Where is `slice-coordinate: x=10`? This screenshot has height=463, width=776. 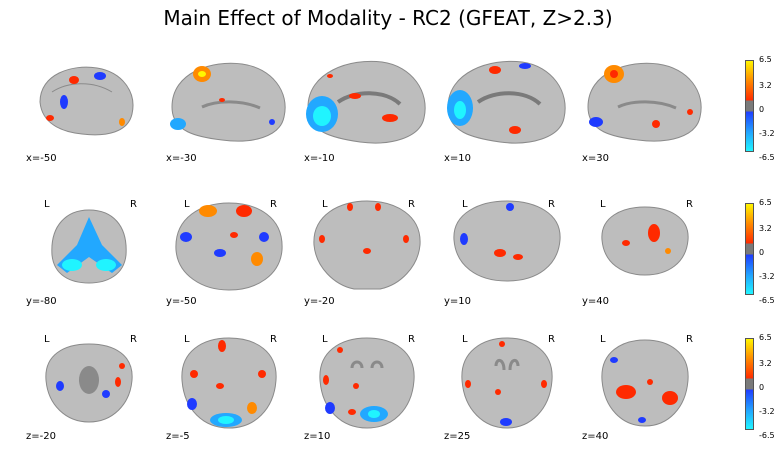
slice-coordinate: x=10 is located at coordinates (458, 158).